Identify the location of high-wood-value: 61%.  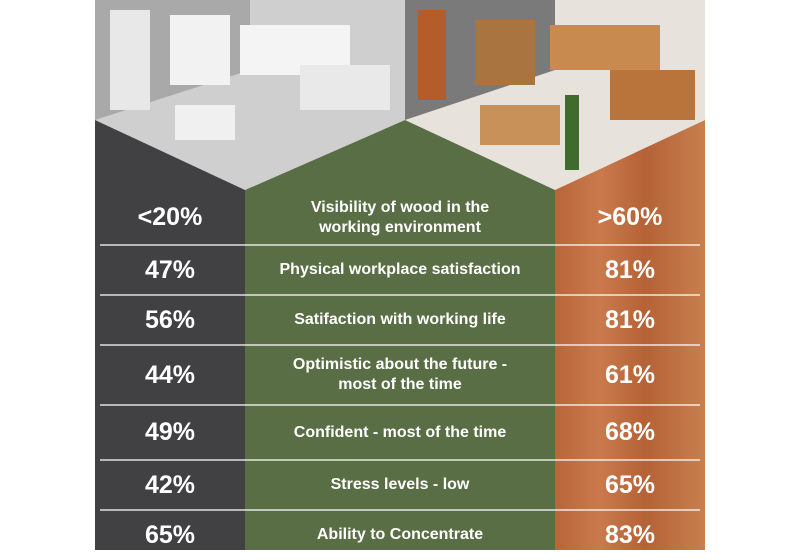
(630, 374).